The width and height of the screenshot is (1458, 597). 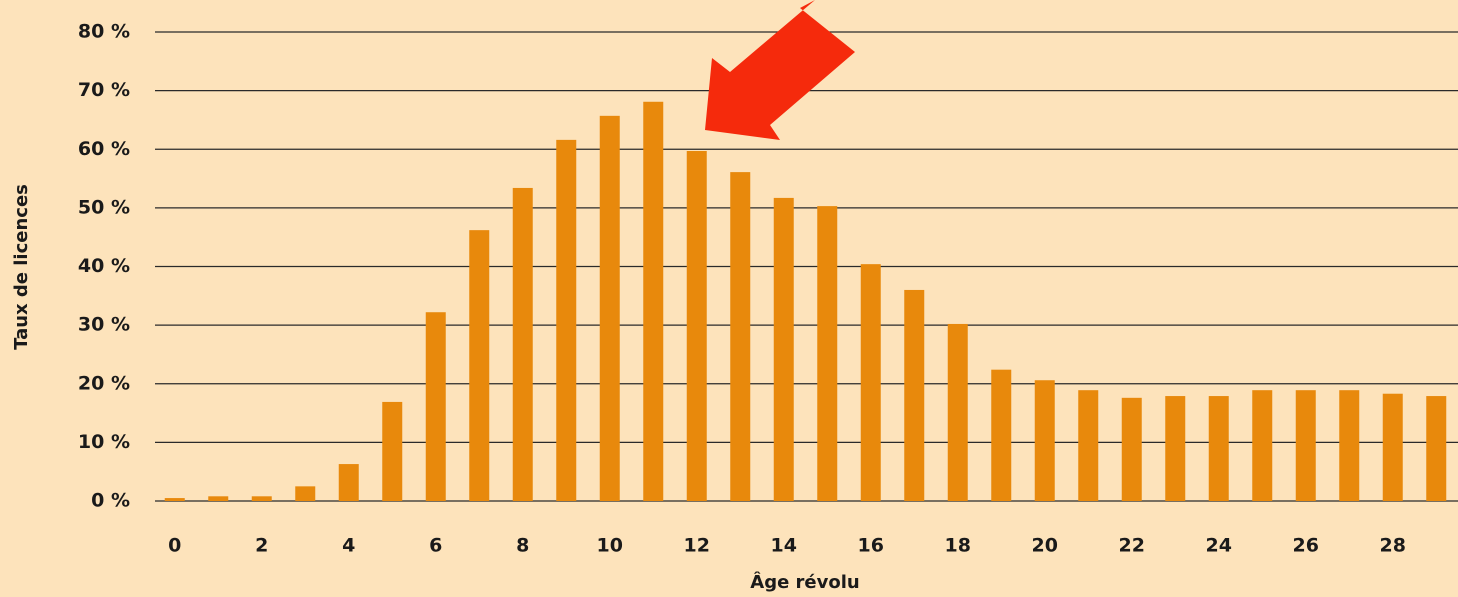 What do you see at coordinates (1393, 546) in the screenshot?
I see `x-tick-label: 28` at bounding box center [1393, 546].